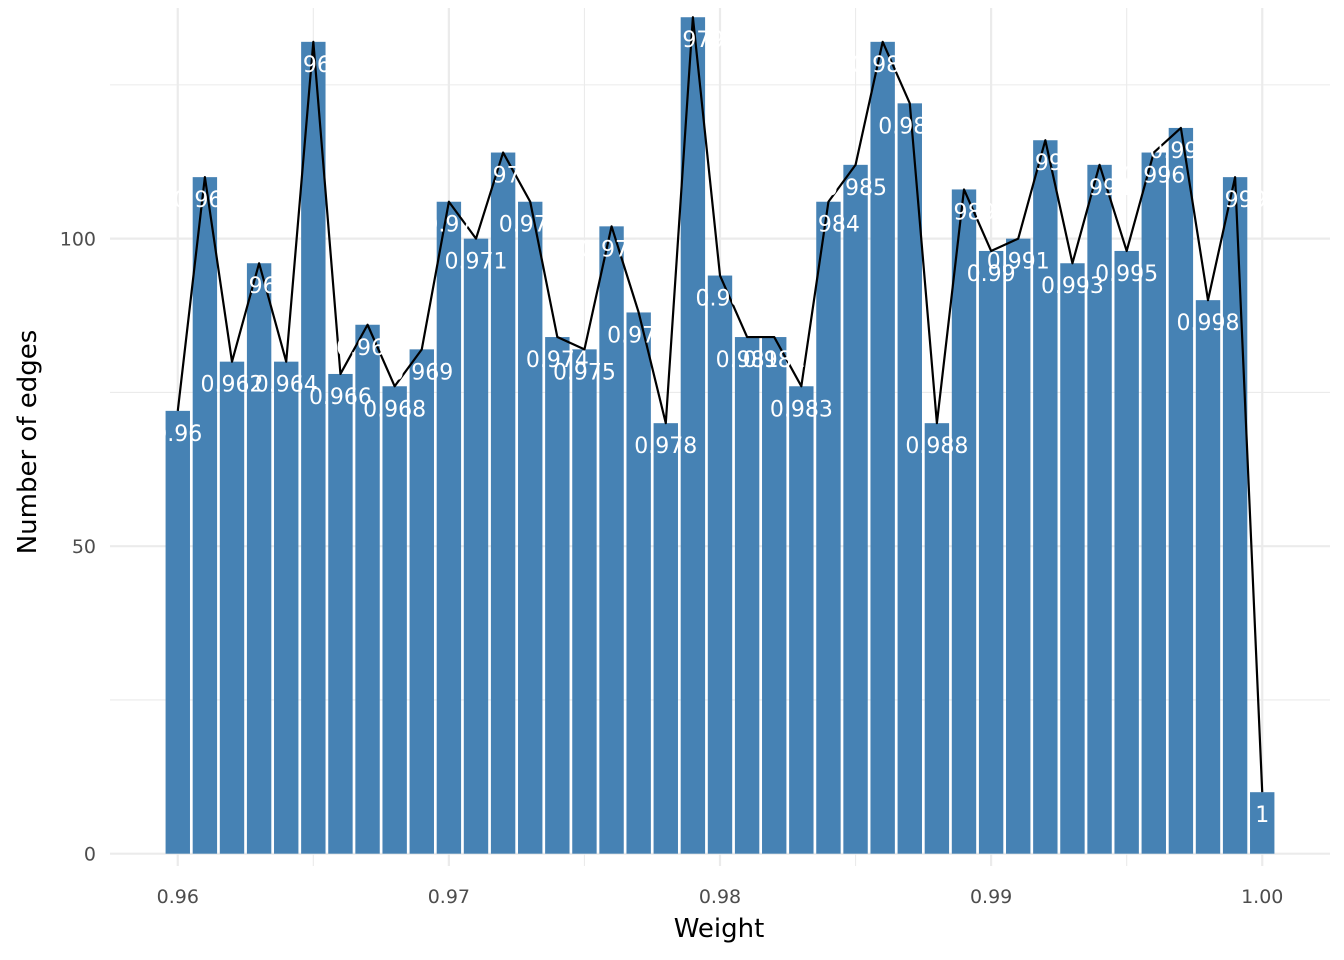 Image resolution: width=1344 pixels, height=960 pixels. I want to click on bar-label: 0.967, so click(367, 348).